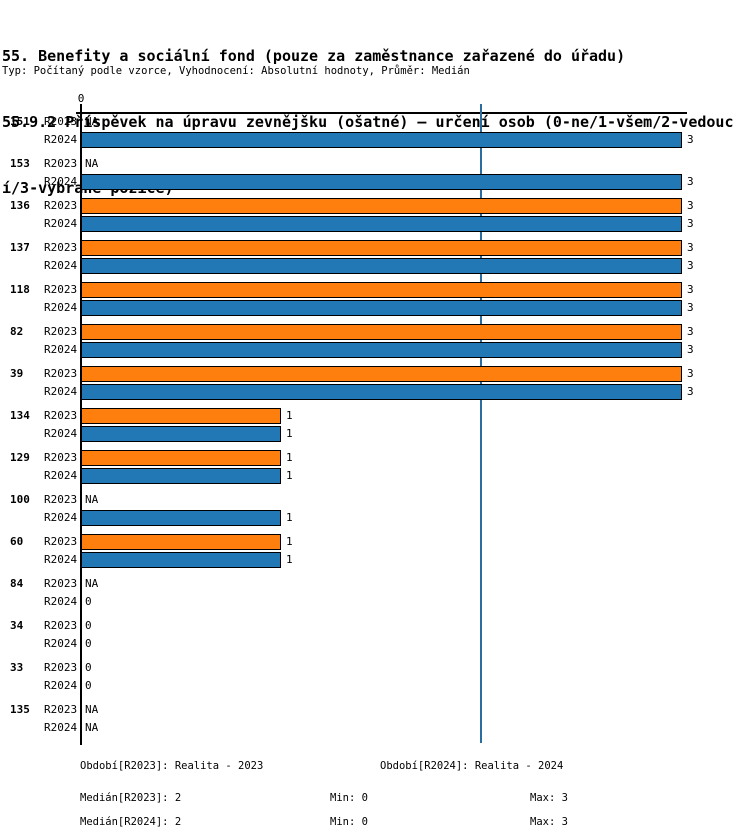 This screenshot has height=834, width=750. I want to click on footer-max-r2023: Max: 3, so click(549, 798).